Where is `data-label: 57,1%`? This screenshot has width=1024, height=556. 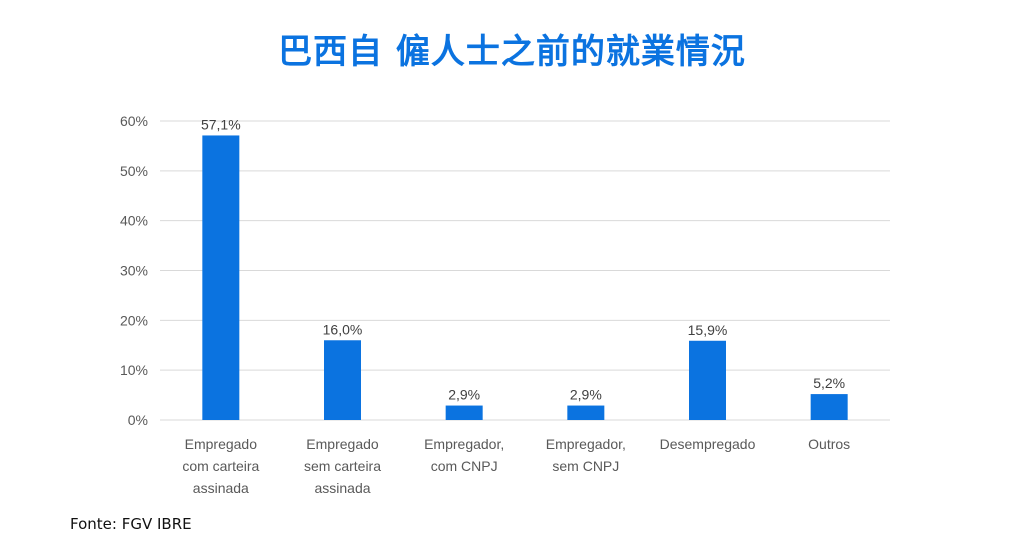 data-label: 57,1% is located at coordinates (221, 124).